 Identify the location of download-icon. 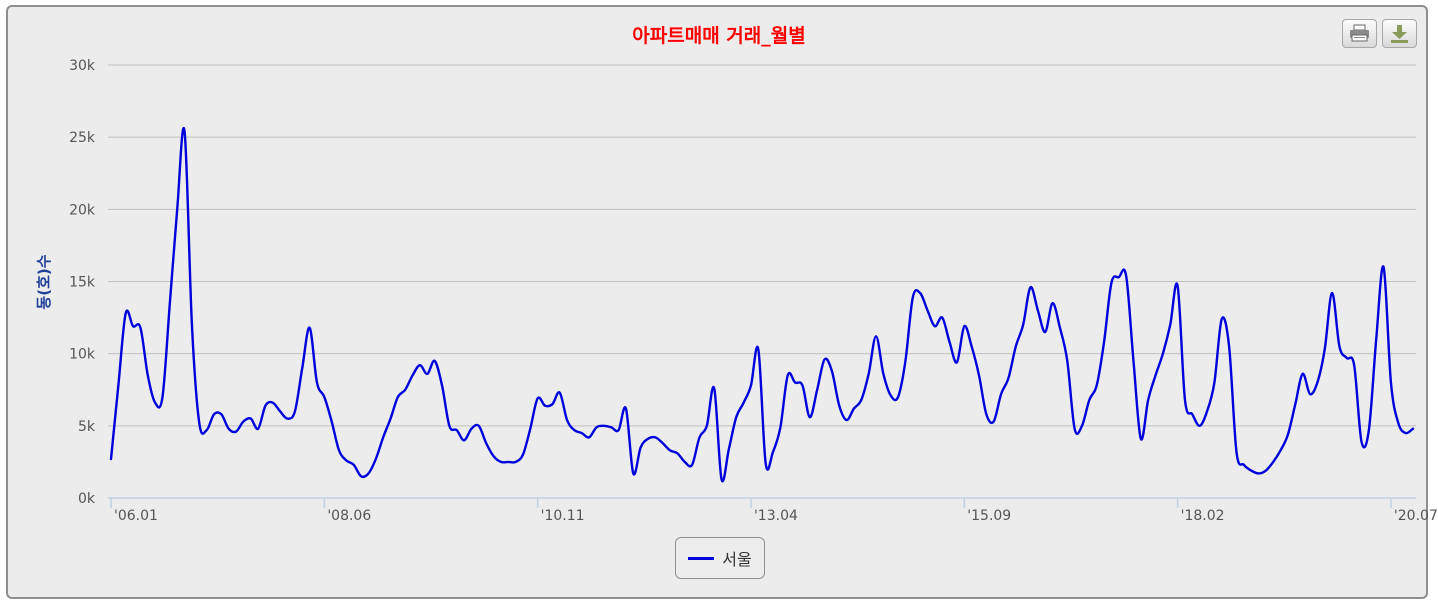
(1399, 34).